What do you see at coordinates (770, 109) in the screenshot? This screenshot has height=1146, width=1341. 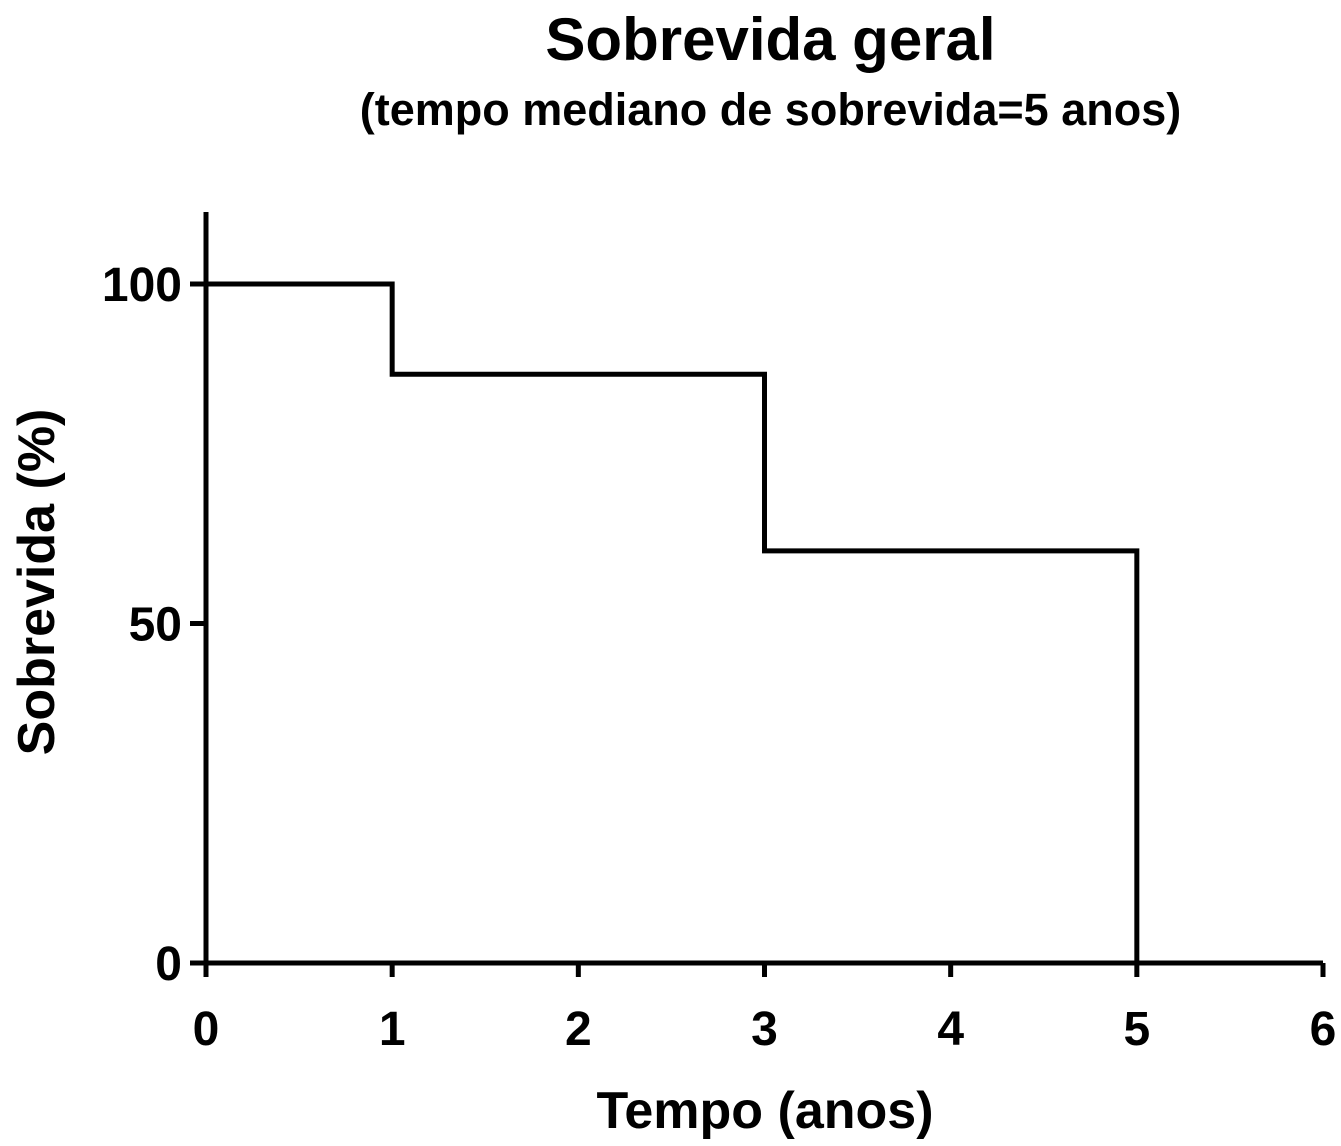 I see `chart-subtitle: (tempo mediano de sobrevida=5 anos)` at bounding box center [770, 109].